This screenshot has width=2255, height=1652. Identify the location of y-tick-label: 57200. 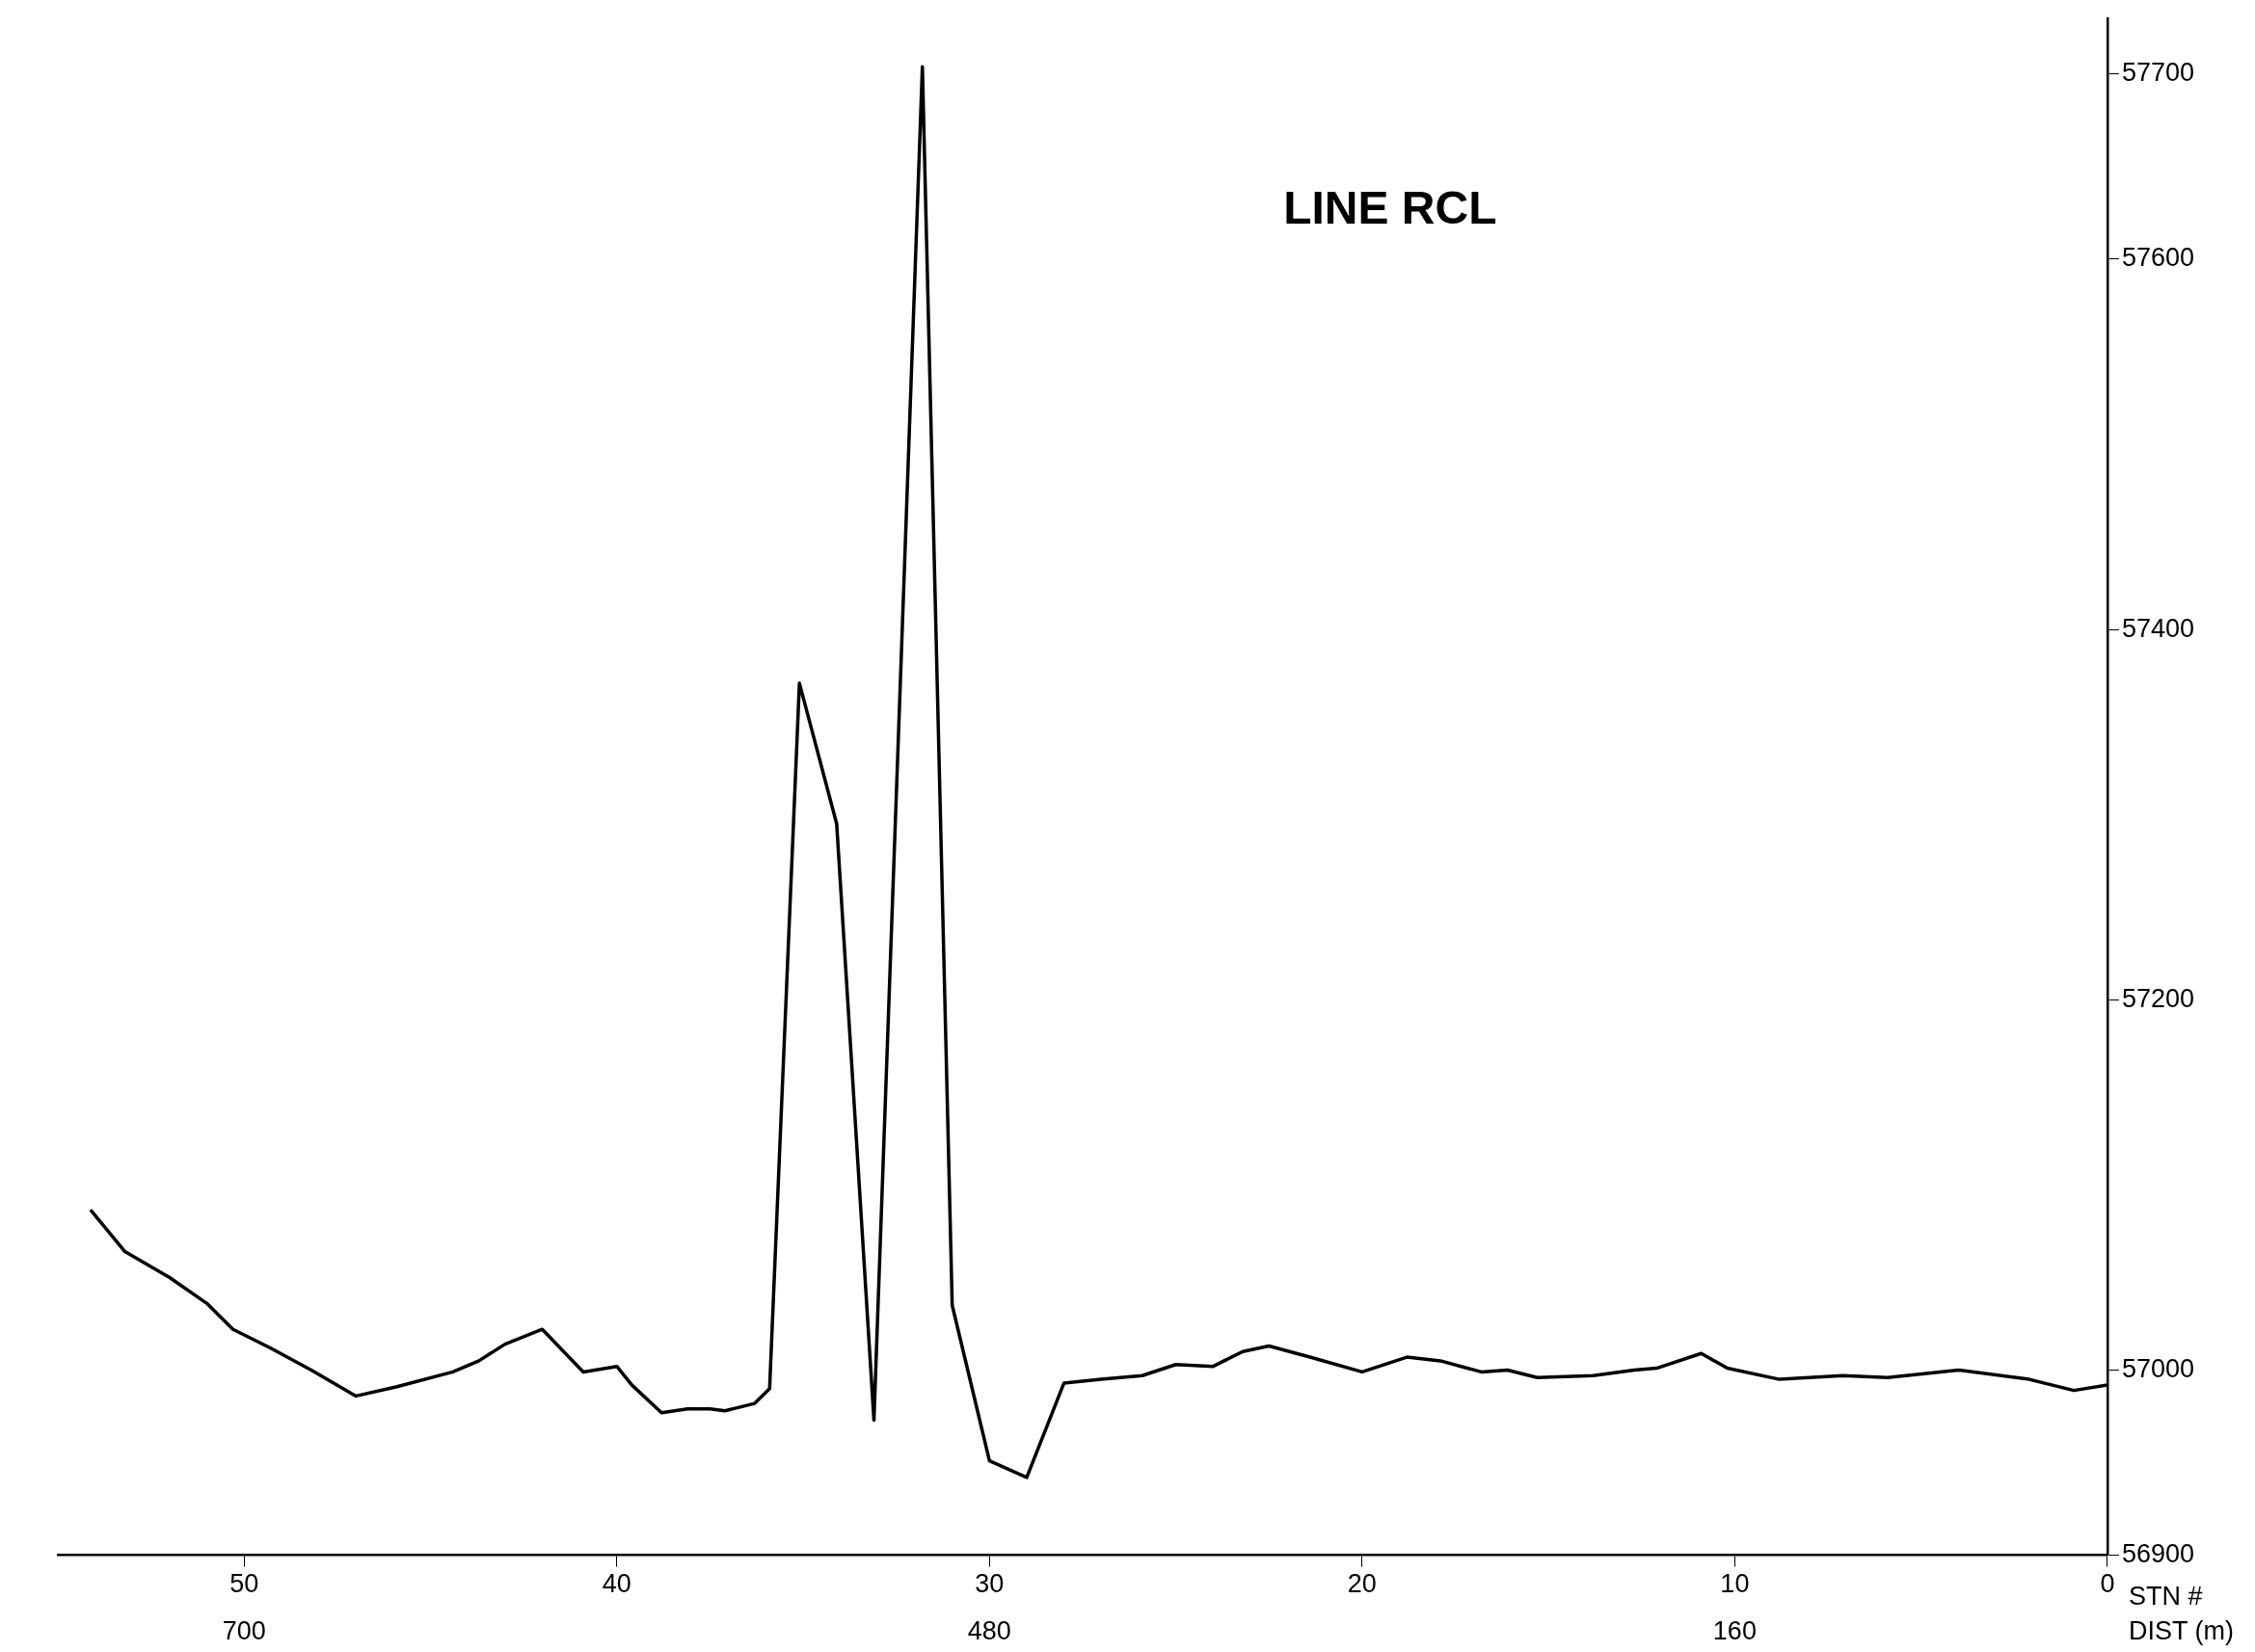
(2158, 998).